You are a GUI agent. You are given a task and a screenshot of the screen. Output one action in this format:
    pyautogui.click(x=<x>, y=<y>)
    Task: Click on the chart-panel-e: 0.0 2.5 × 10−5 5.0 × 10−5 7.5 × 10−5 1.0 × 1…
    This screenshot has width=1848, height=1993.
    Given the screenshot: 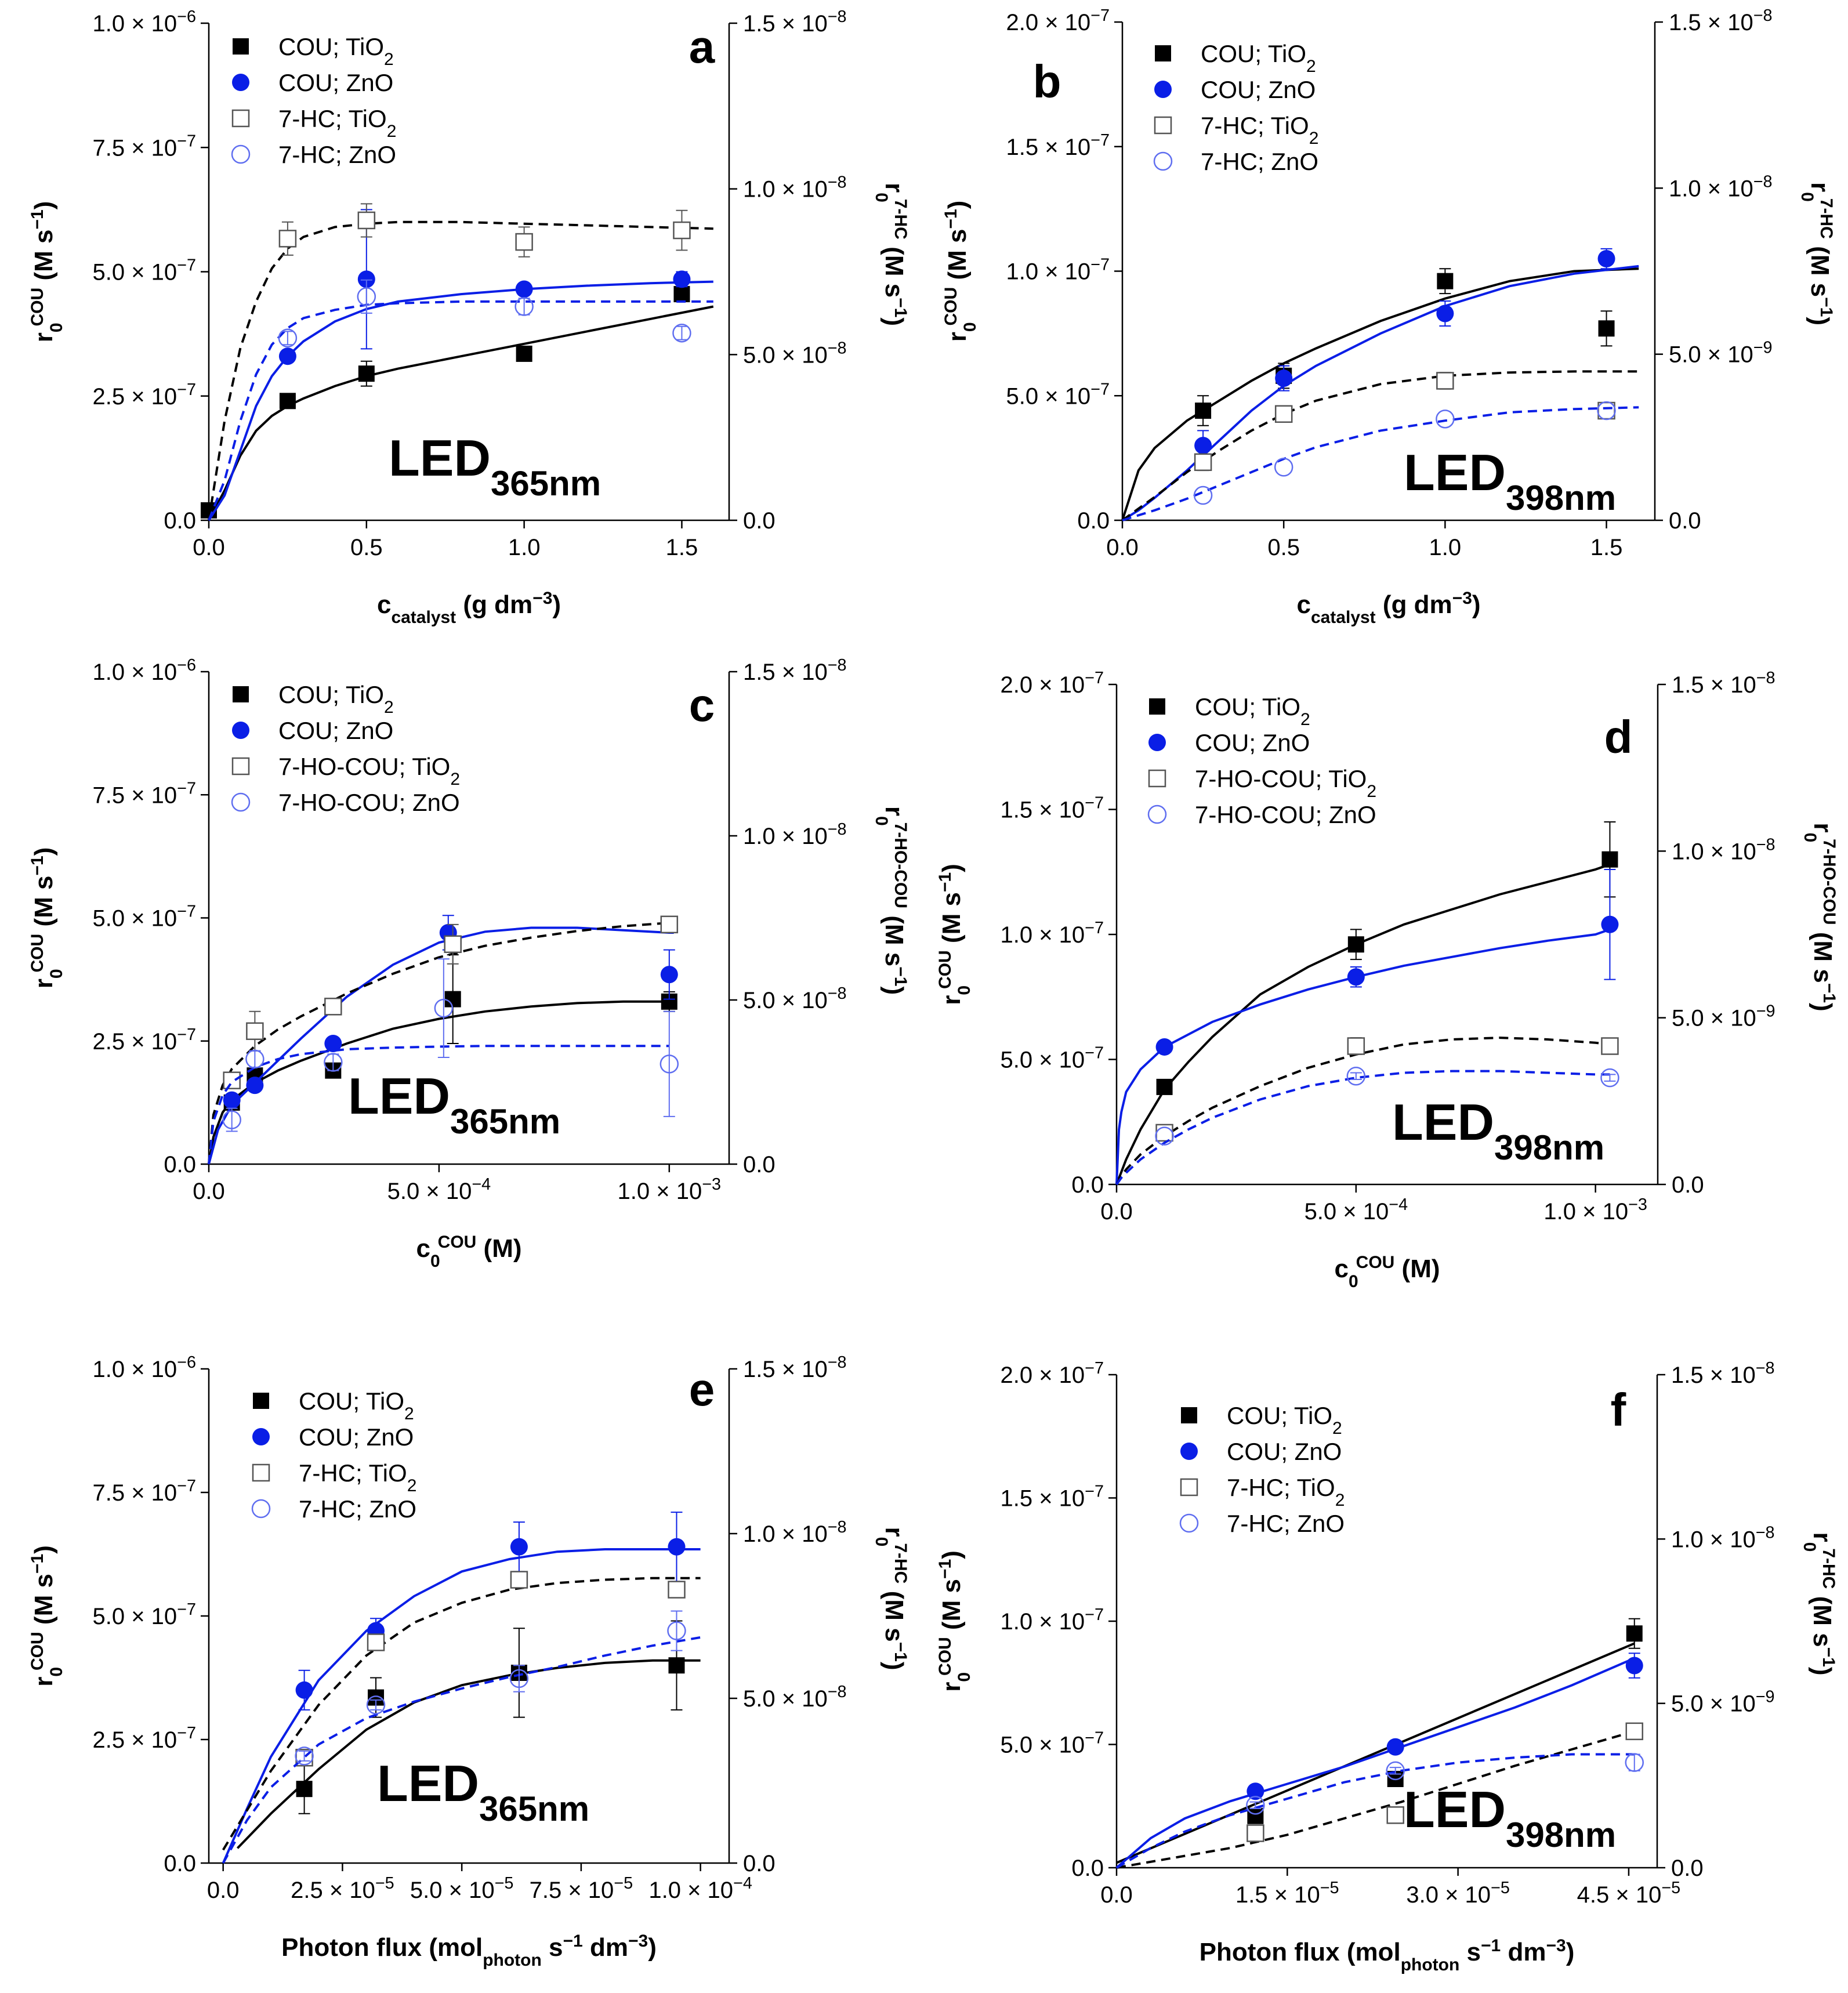 What is the action you would take?
    pyautogui.click(x=469, y=1661)
    